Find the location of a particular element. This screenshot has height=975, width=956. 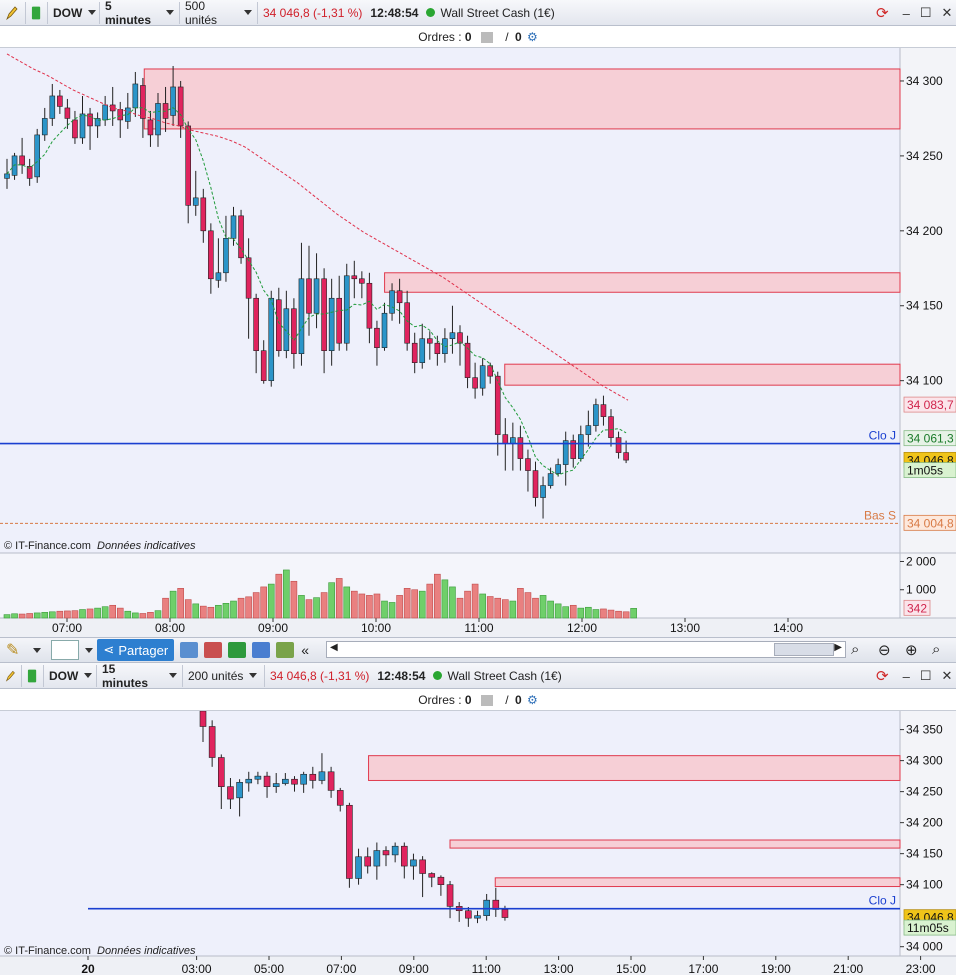

countdown-badge: 11m05s is located at coordinates (928, 928).